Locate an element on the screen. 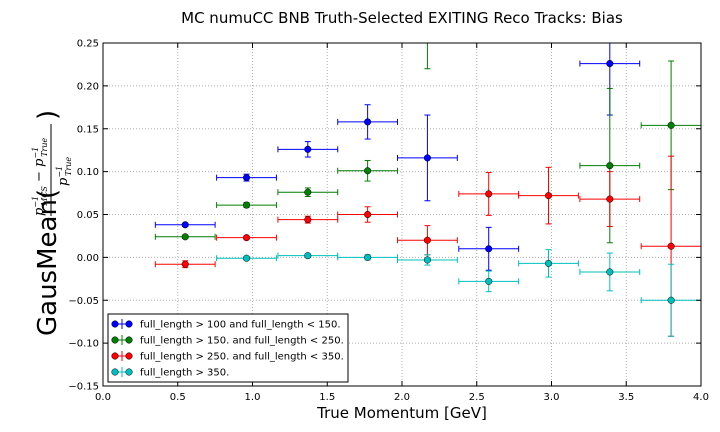 The height and width of the screenshot is (432, 720). legend-entry-4: full_length > 350. is located at coordinates (170, 373).